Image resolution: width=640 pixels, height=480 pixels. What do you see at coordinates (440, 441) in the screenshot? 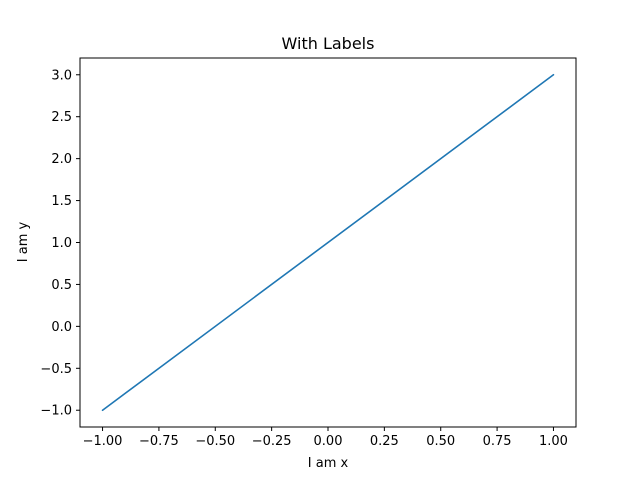
I see `x-tick-label: 0.50` at bounding box center [440, 441].